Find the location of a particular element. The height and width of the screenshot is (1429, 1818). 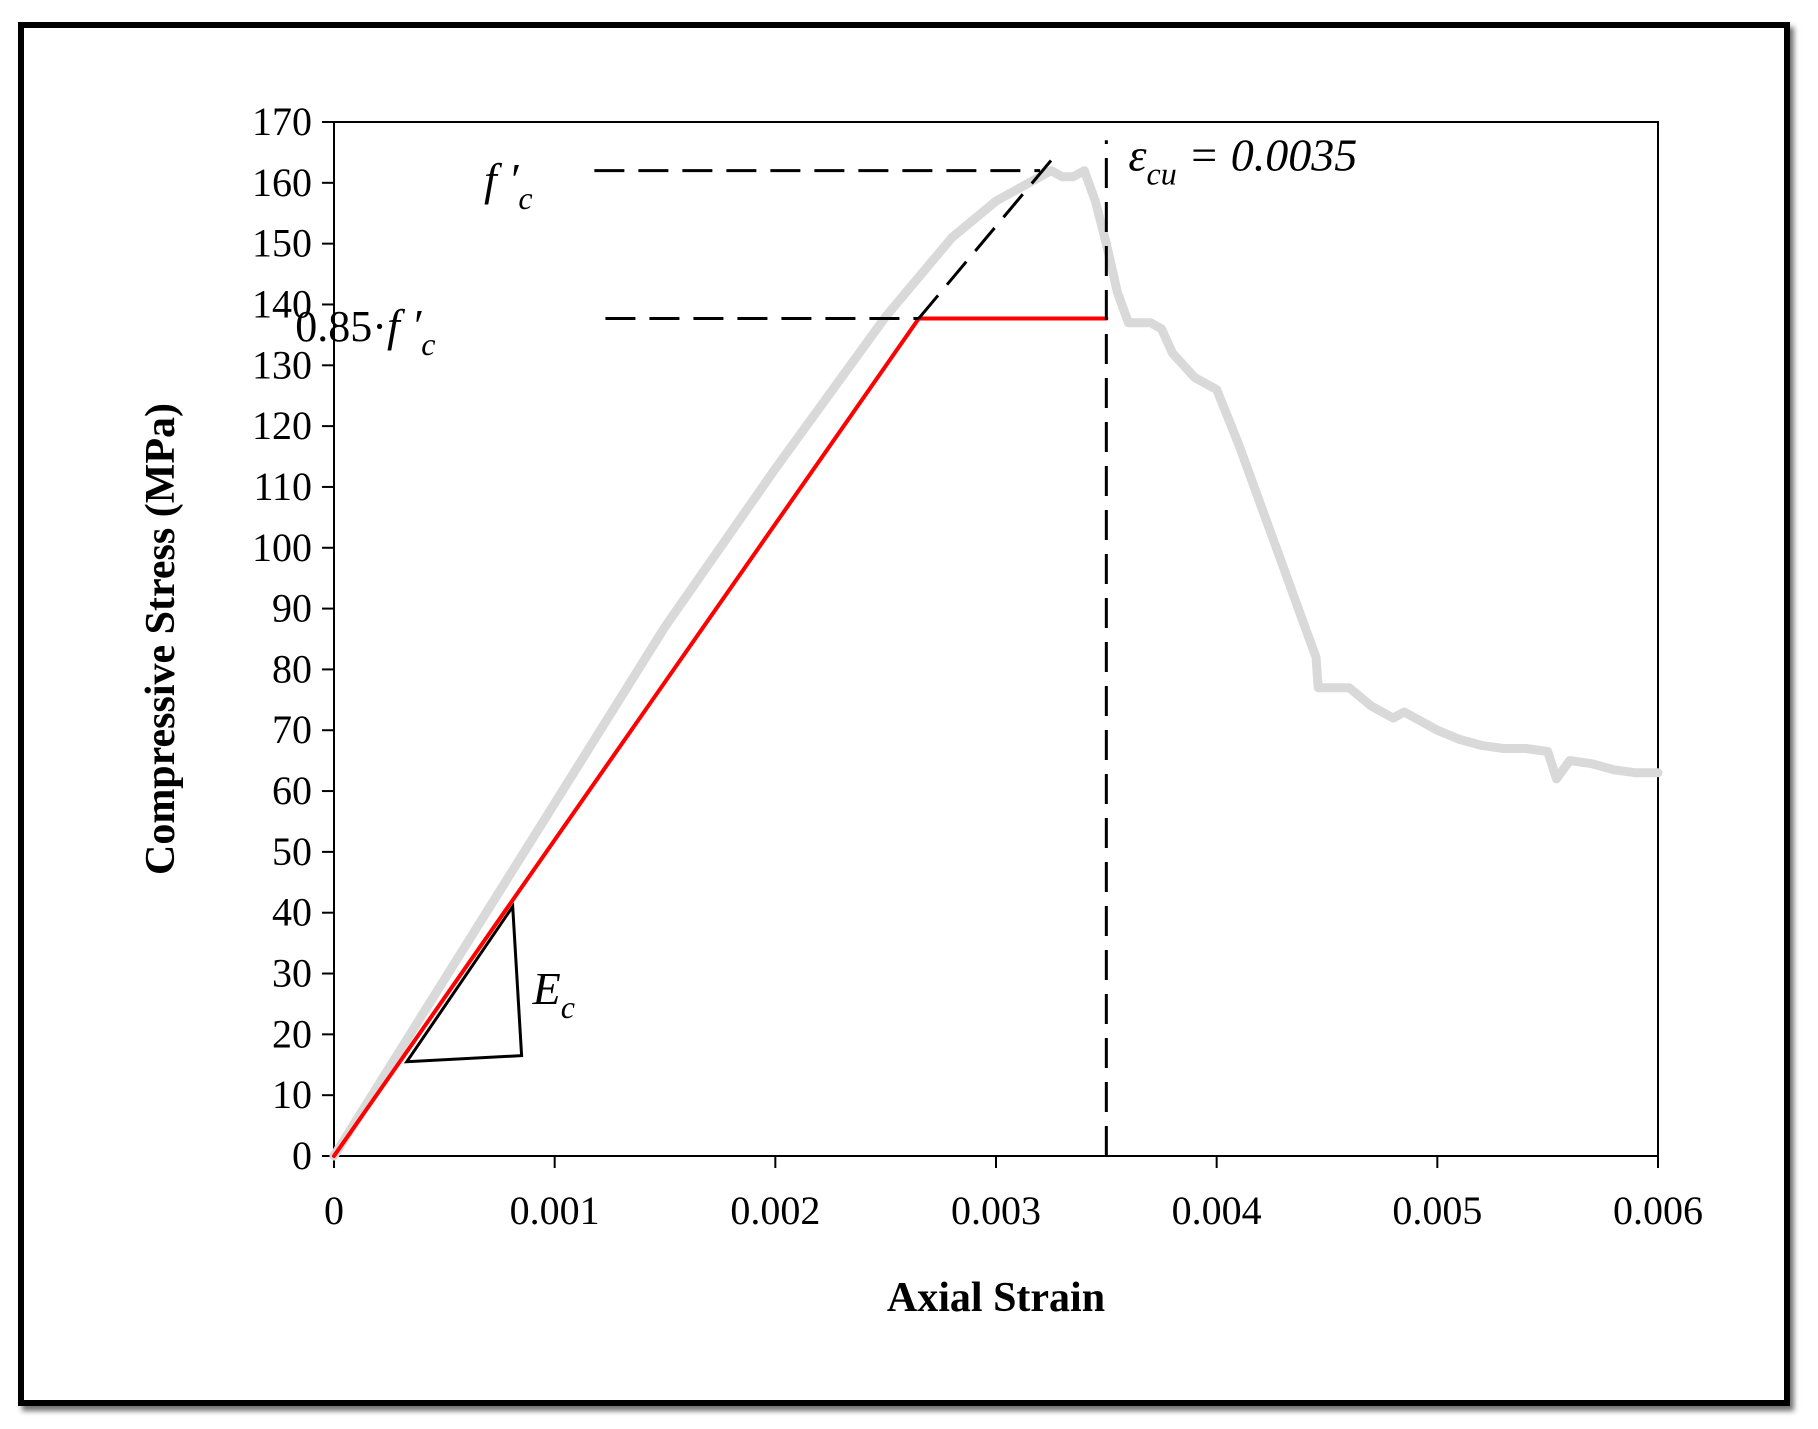

x-tick-label: 0.004 is located at coordinates (1217, 1210).